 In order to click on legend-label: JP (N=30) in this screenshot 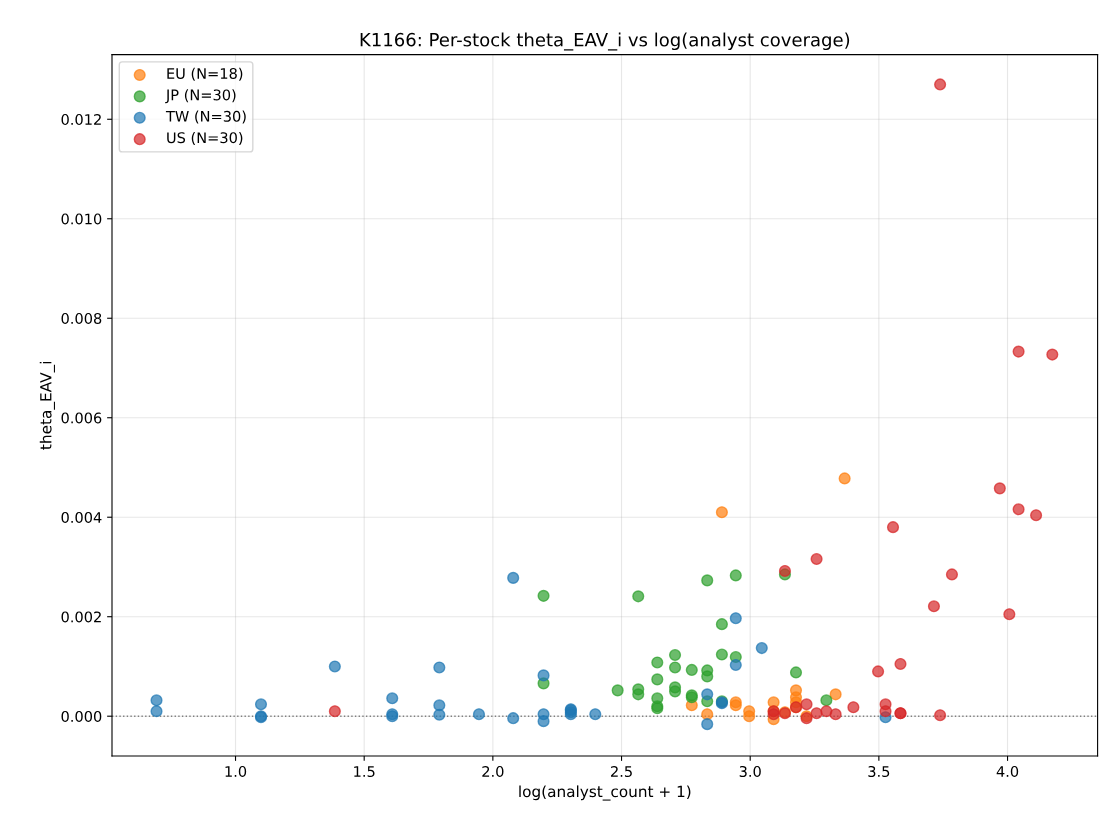, I will do `click(200, 96)`.